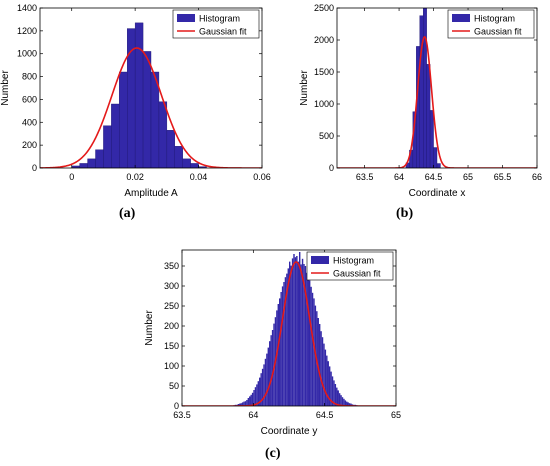  What do you see at coordinates (29, 145) in the screenshot?
I see `y-tick-label: 200` at bounding box center [29, 145].